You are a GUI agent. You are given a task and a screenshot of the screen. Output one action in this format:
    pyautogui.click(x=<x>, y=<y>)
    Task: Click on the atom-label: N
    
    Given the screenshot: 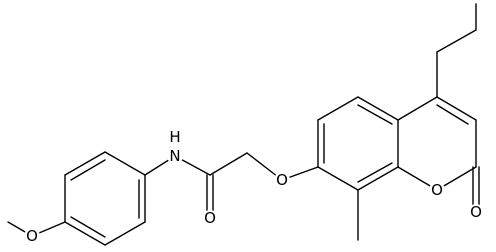 What is the action you would take?
    pyautogui.click(x=174, y=156)
    